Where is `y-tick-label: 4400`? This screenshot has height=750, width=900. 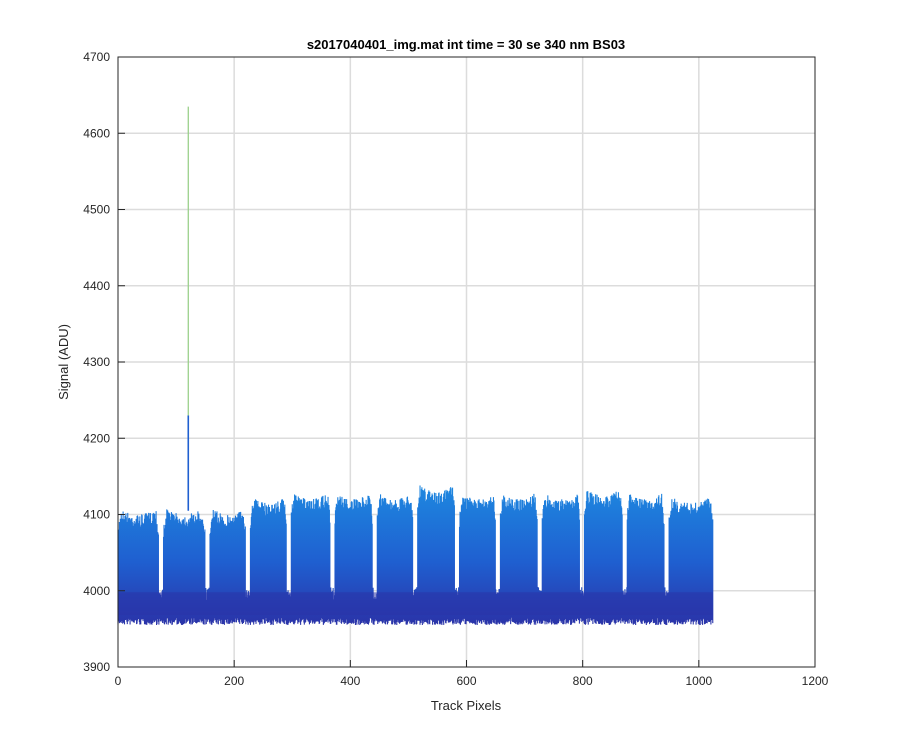
y-tick-label: 4400 is located at coordinates (96, 286).